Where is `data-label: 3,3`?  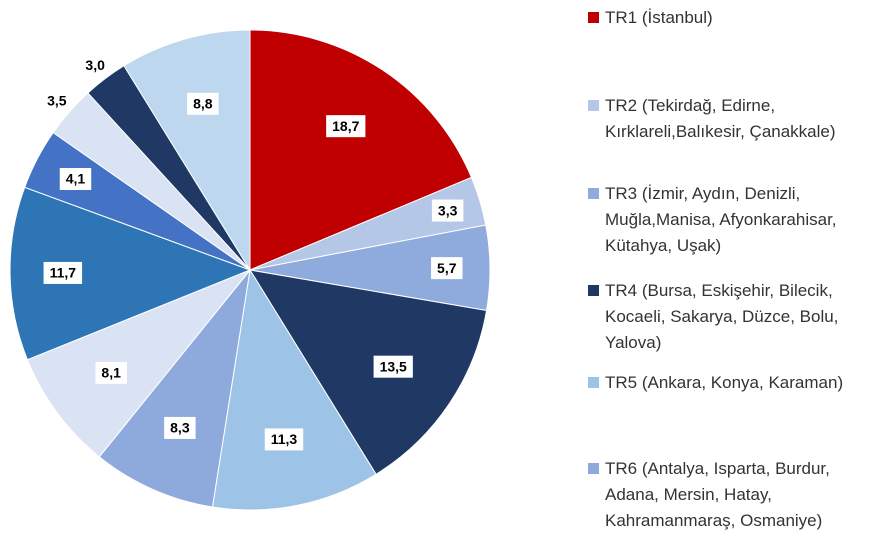
data-label: 3,3 is located at coordinates (448, 210).